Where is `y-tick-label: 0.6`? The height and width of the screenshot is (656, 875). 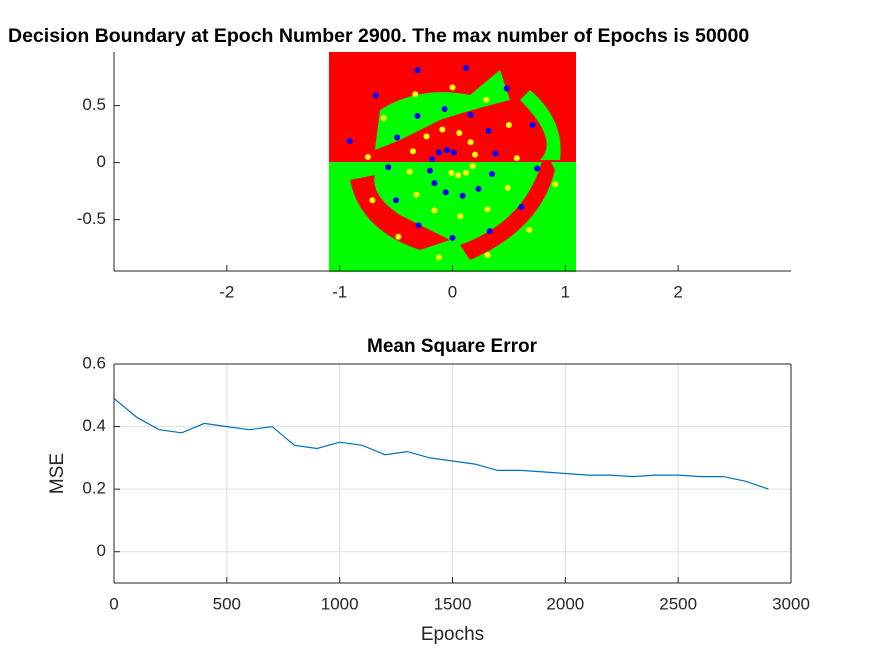 y-tick-label: 0.6 is located at coordinates (94, 362).